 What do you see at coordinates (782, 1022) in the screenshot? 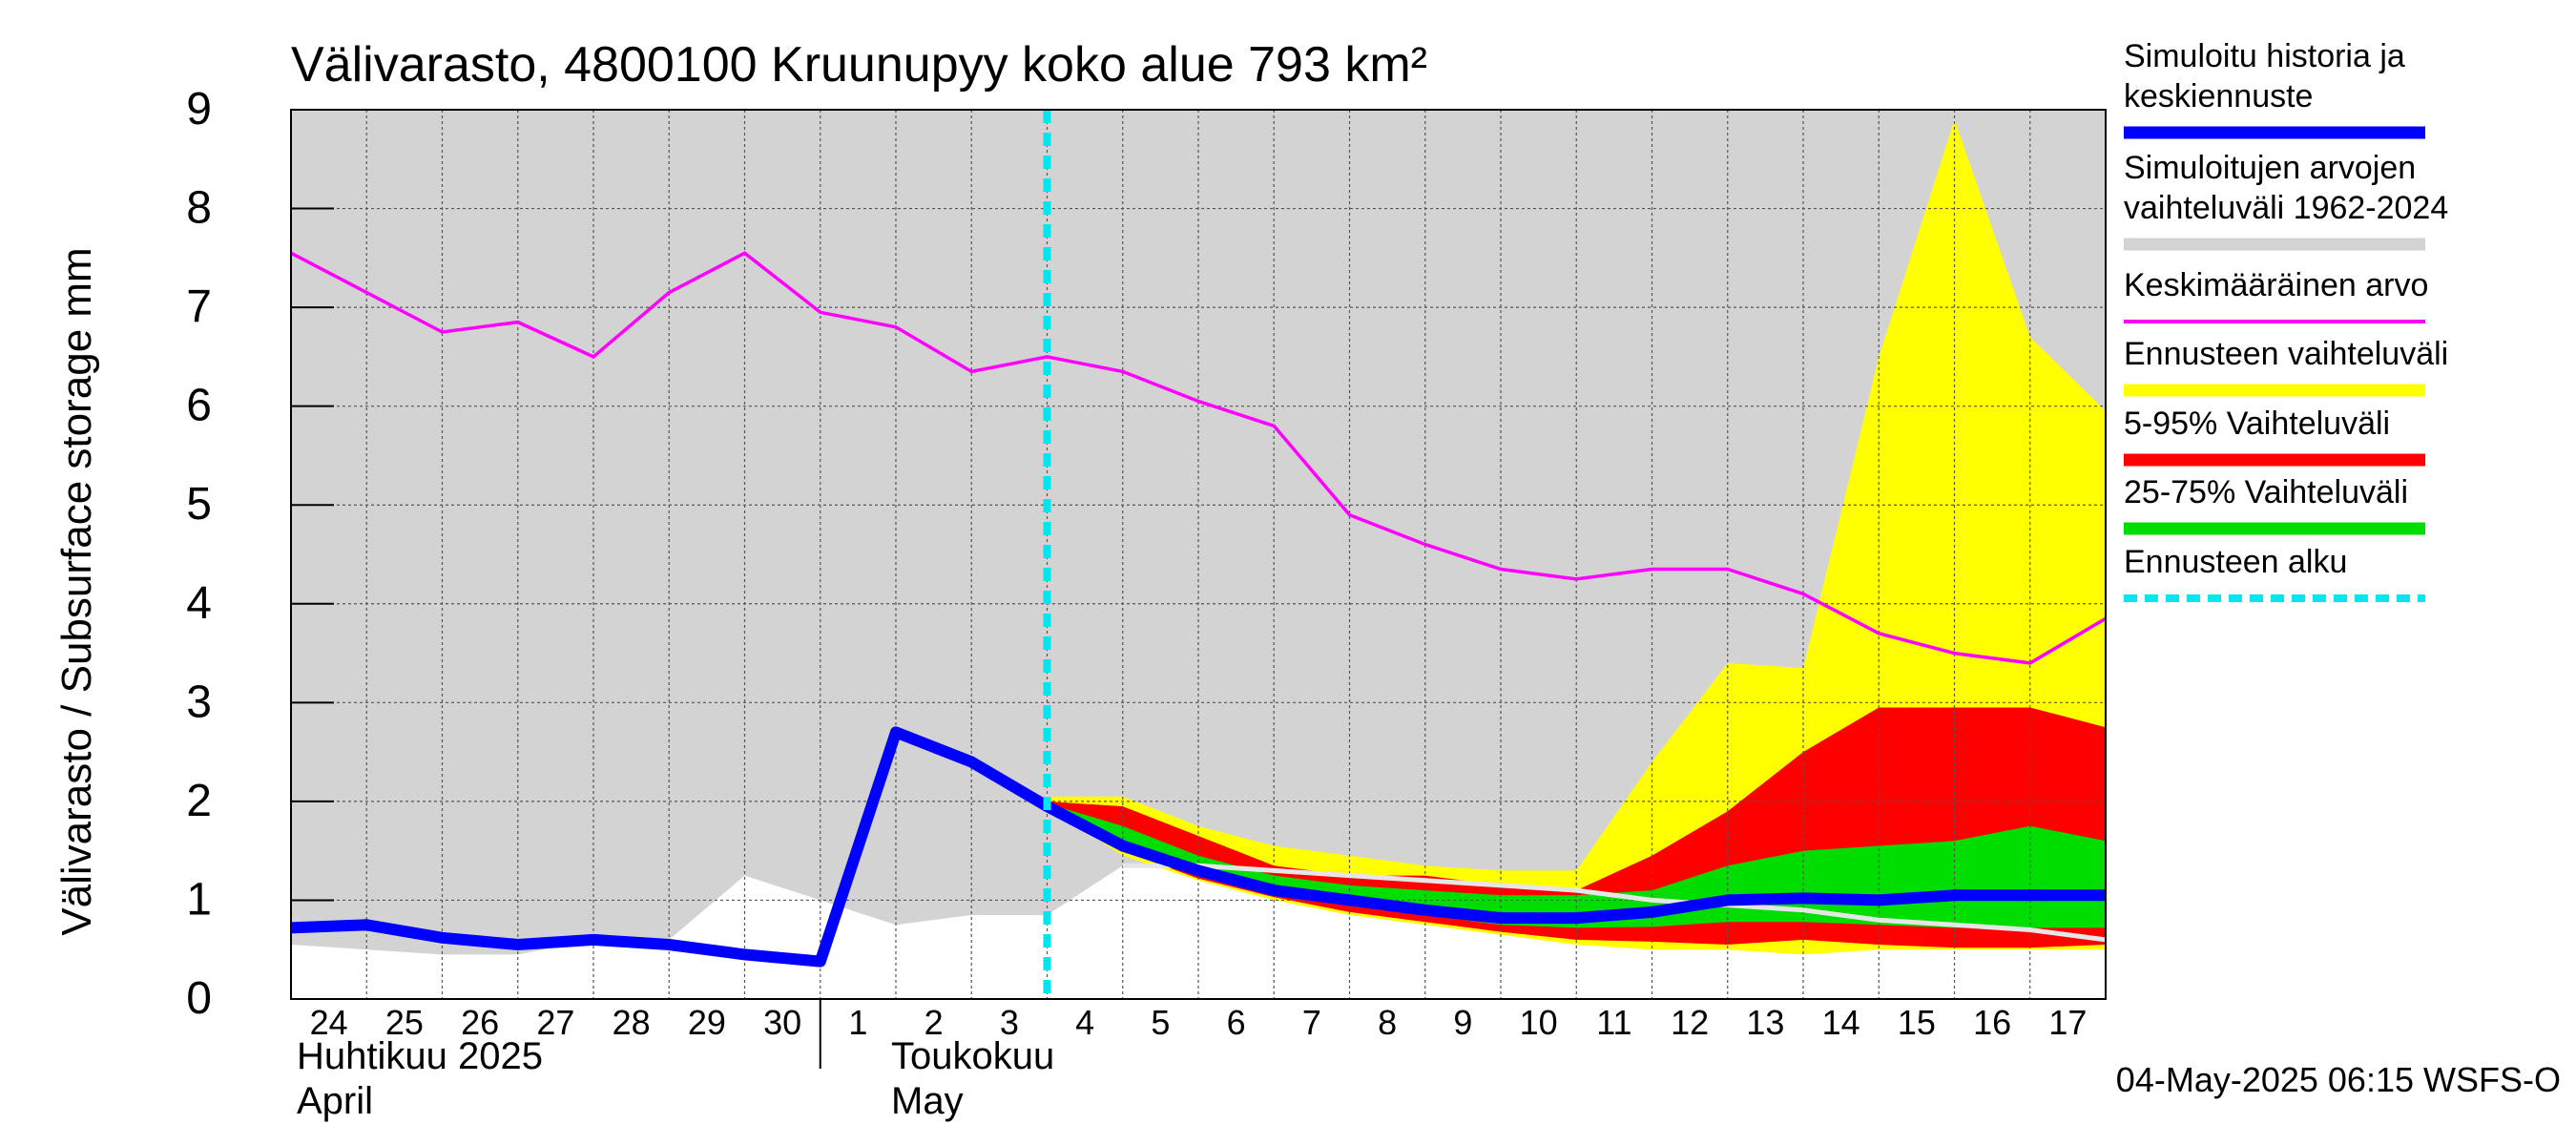
I see `x-tick-label: 30` at bounding box center [782, 1022].